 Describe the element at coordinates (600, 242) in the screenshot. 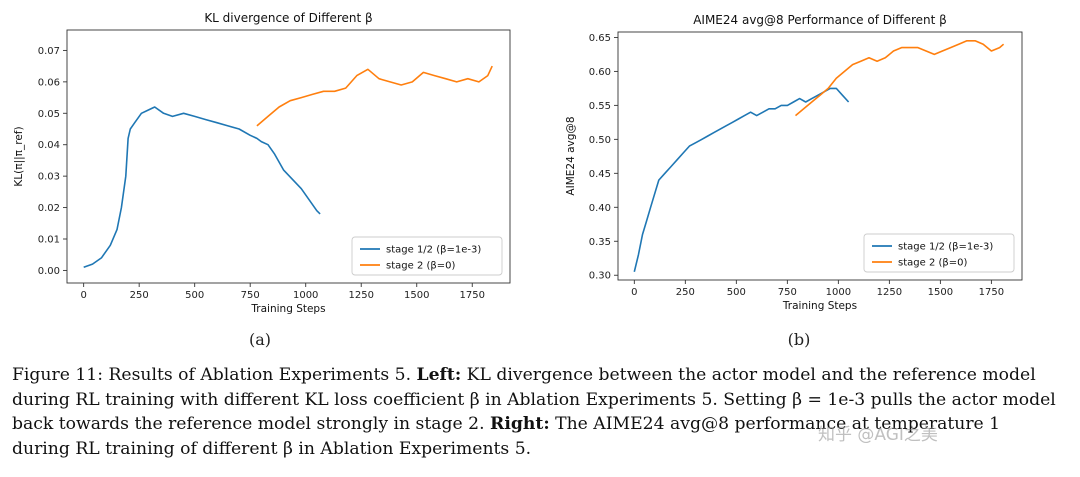

I see `y-tick-label: 0.35` at that location.